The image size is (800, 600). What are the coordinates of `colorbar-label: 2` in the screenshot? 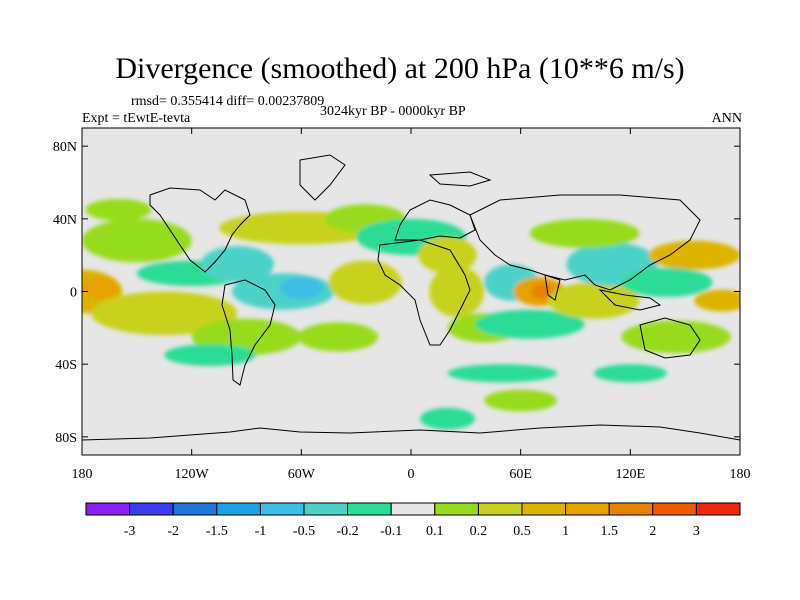 It's located at (652, 531).